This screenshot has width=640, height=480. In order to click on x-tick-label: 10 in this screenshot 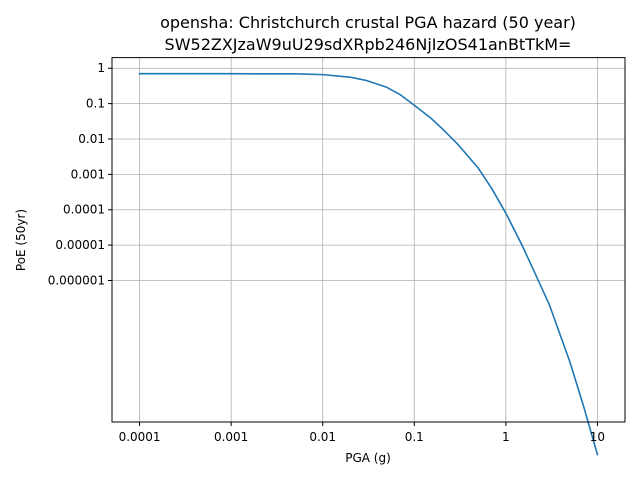, I will do `click(597, 437)`.